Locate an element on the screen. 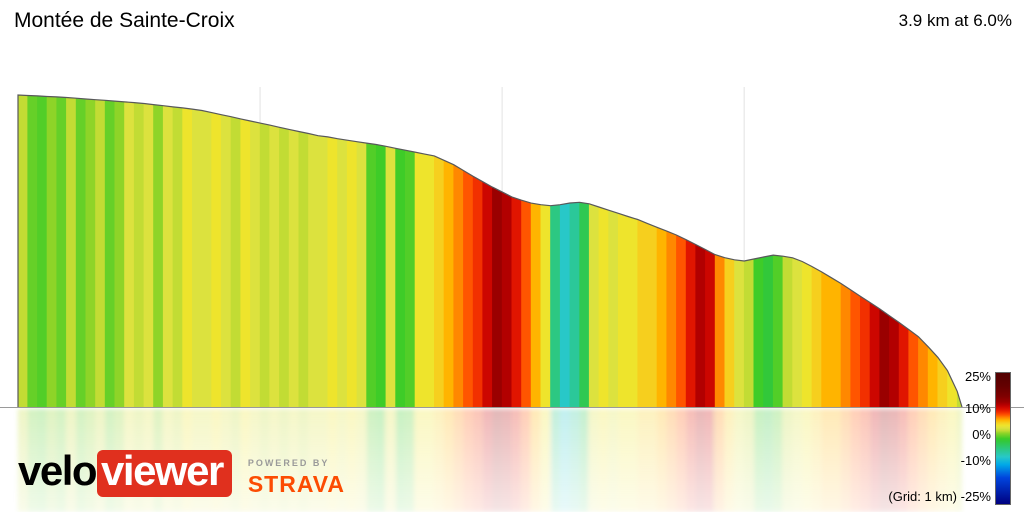 The image size is (1024, 512). legend-label-0: 0% is located at coordinates (981, 434).